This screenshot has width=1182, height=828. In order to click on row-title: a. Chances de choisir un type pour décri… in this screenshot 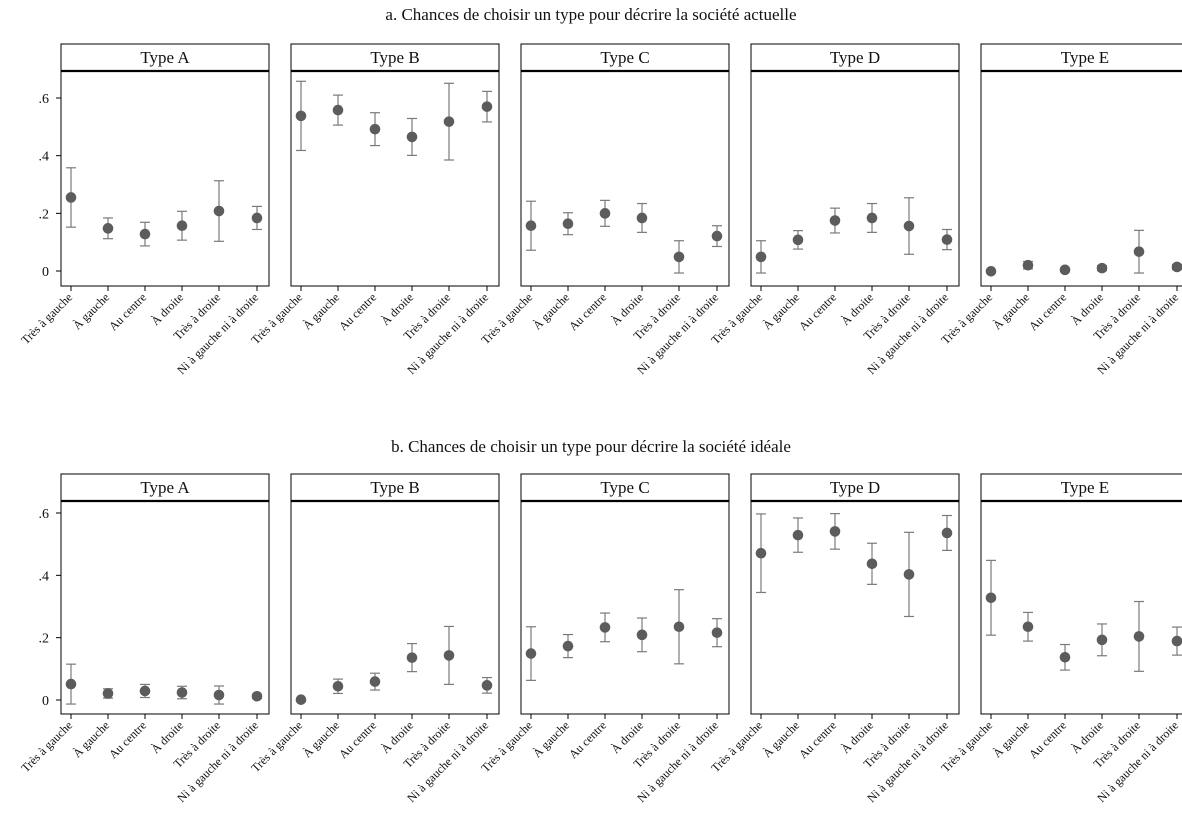, I will do `click(590, 14)`.